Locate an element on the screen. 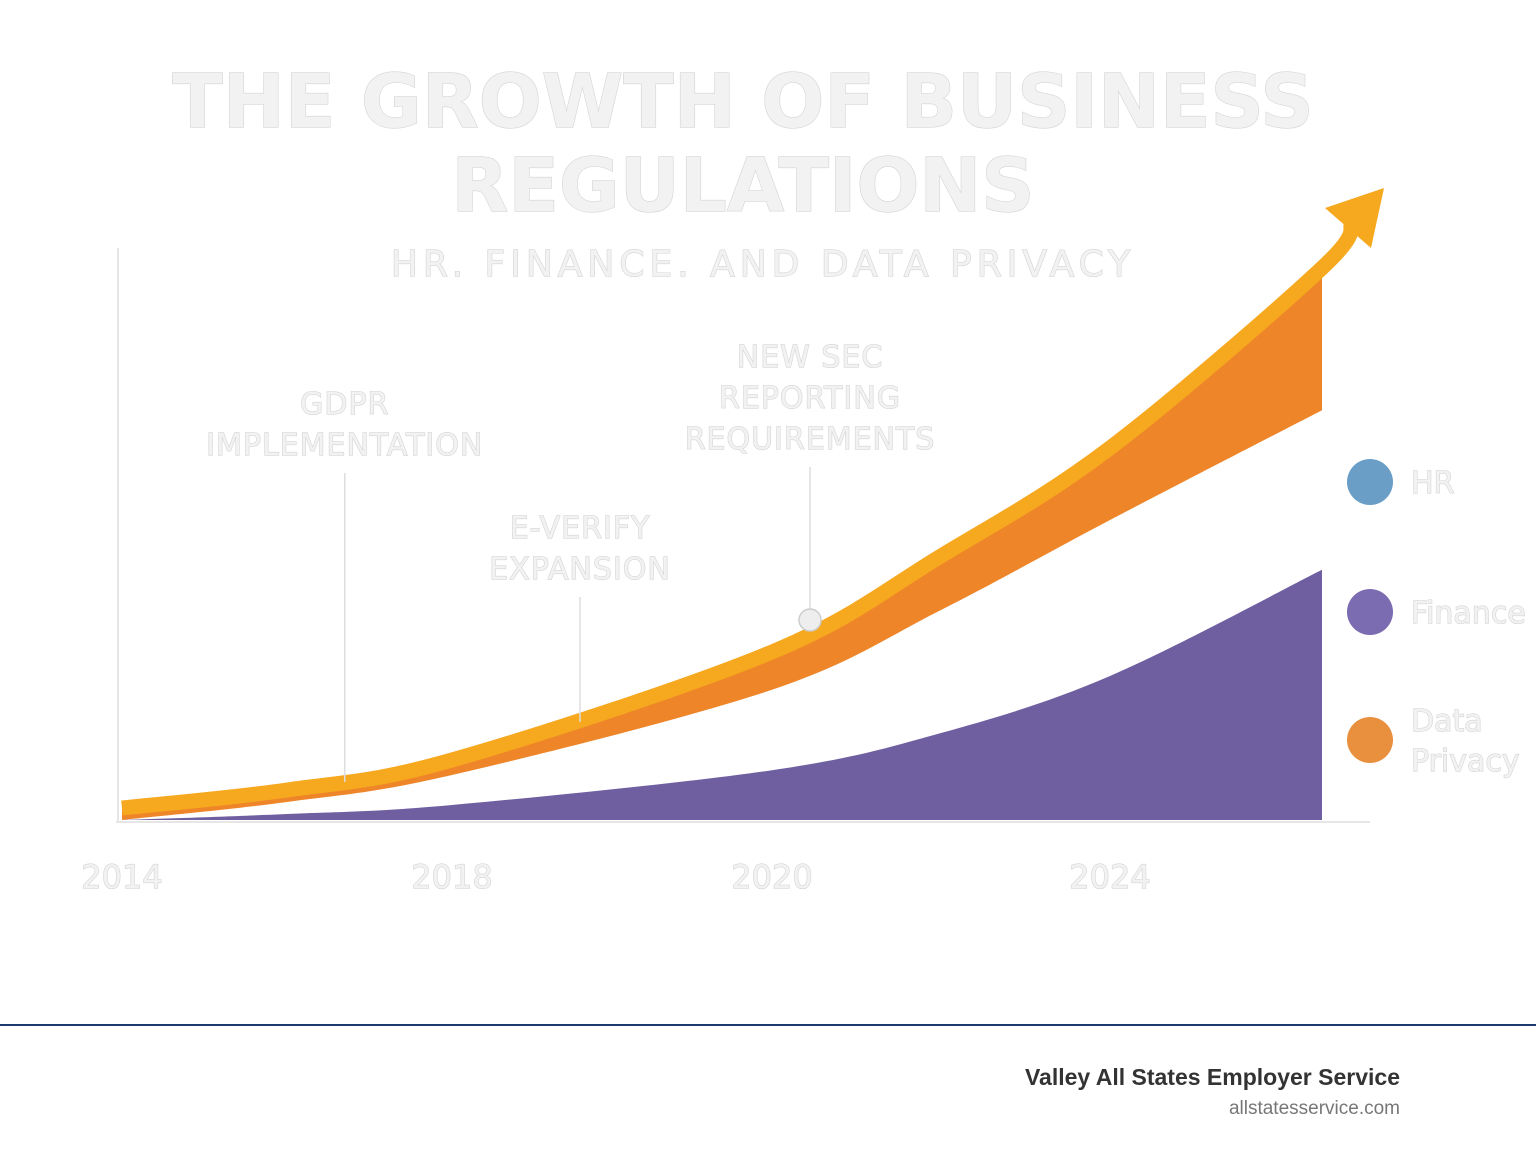  annotation-label: NEW SEC is located at coordinates (810, 357).